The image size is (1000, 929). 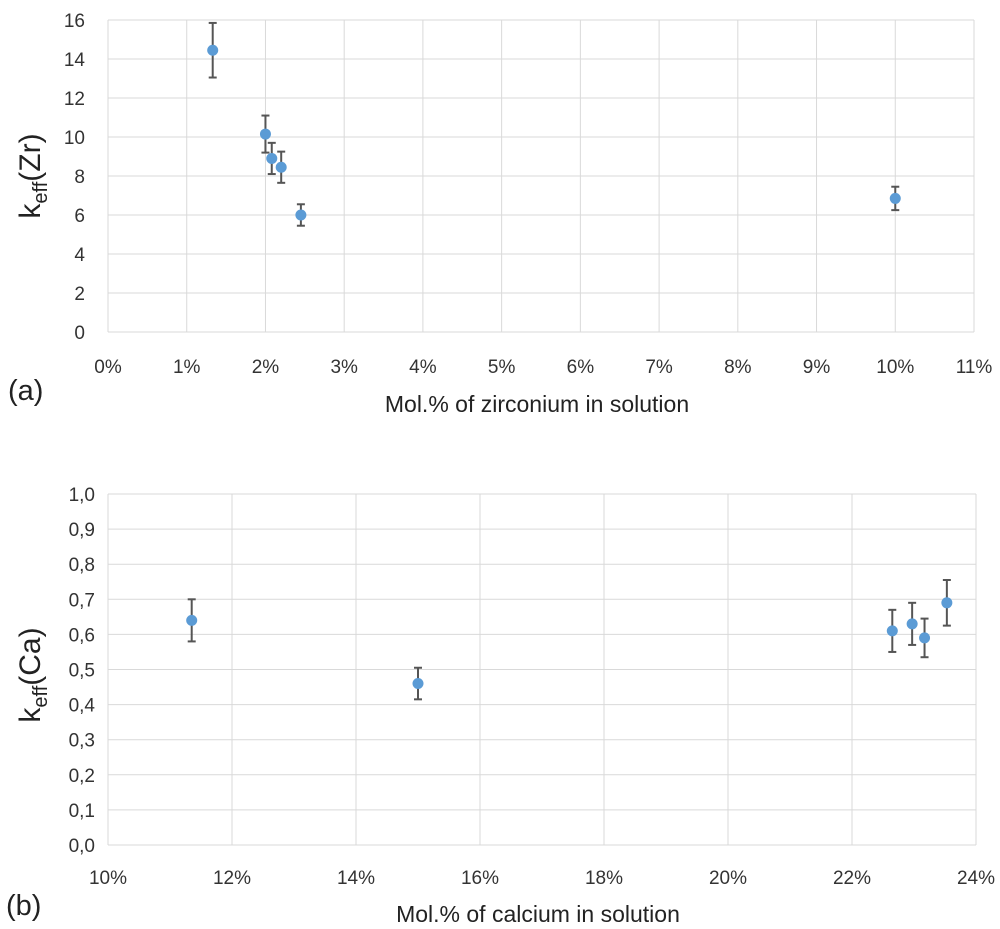 I want to click on x-tick-label: 5%, so click(x=502, y=367).